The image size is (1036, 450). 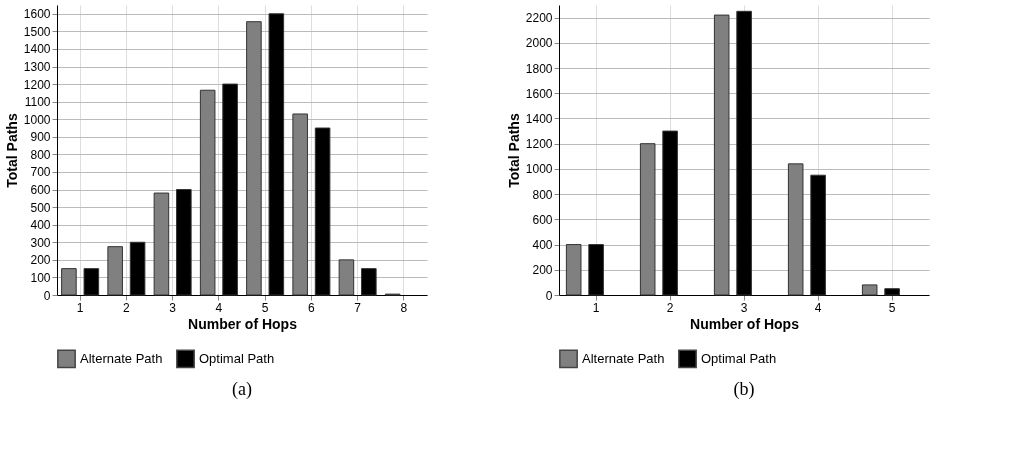 What do you see at coordinates (312, 307) in the screenshot?
I see `x-tick-label: 6` at bounding box center [312, 307].